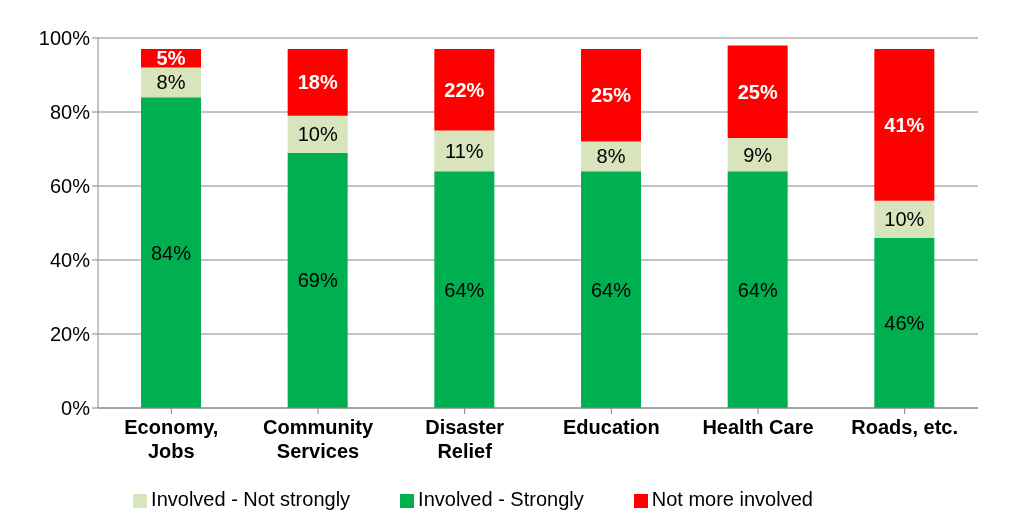 The width and height of the screenshot is (1026, 529). I want to click on data-label: 18%, so click(317, 82).